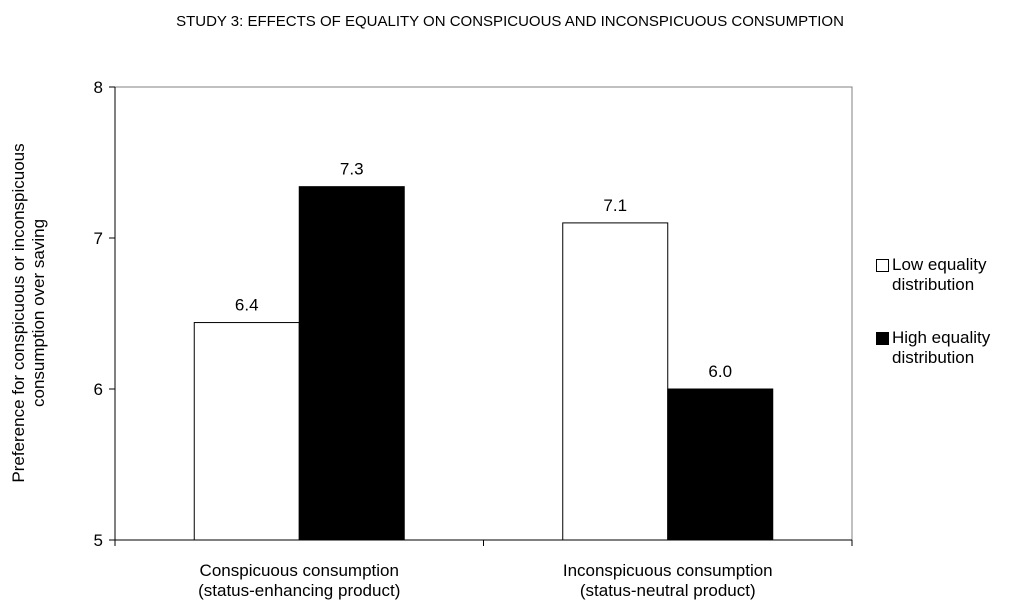 The width and height of the screenshot is (1021, 604). I want to click on value-label: 6.4, so click(247, 305).